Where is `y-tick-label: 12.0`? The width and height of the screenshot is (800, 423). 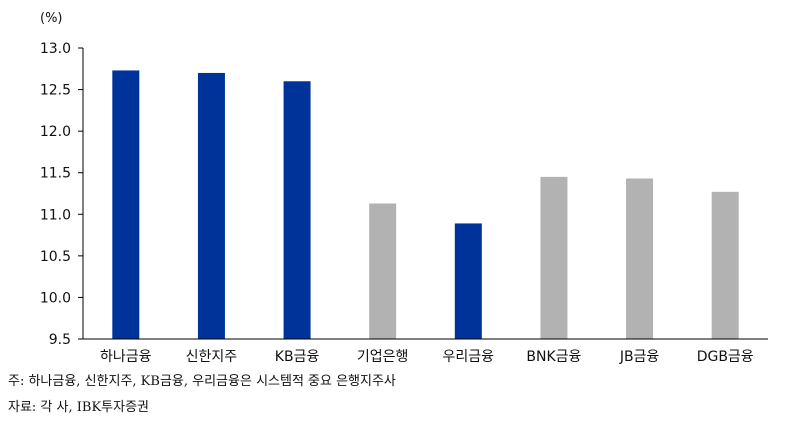 y-tick-label: 12.0 is located at coordinates (55, 132).